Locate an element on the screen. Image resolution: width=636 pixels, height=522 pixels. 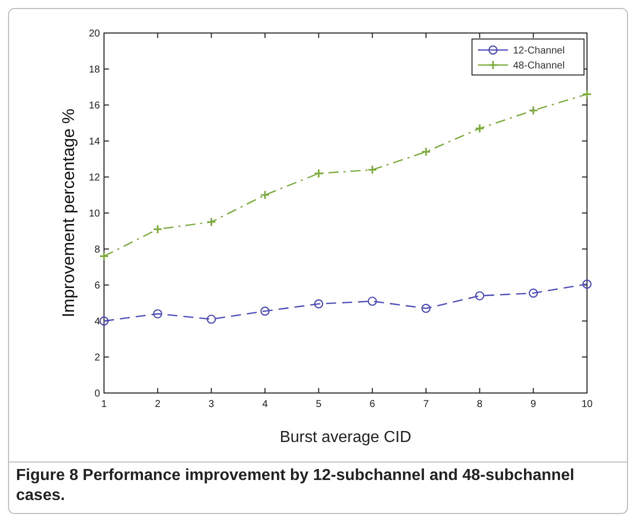
y-axis-title: Improvement percentage % is located at coordinates (68, 213).